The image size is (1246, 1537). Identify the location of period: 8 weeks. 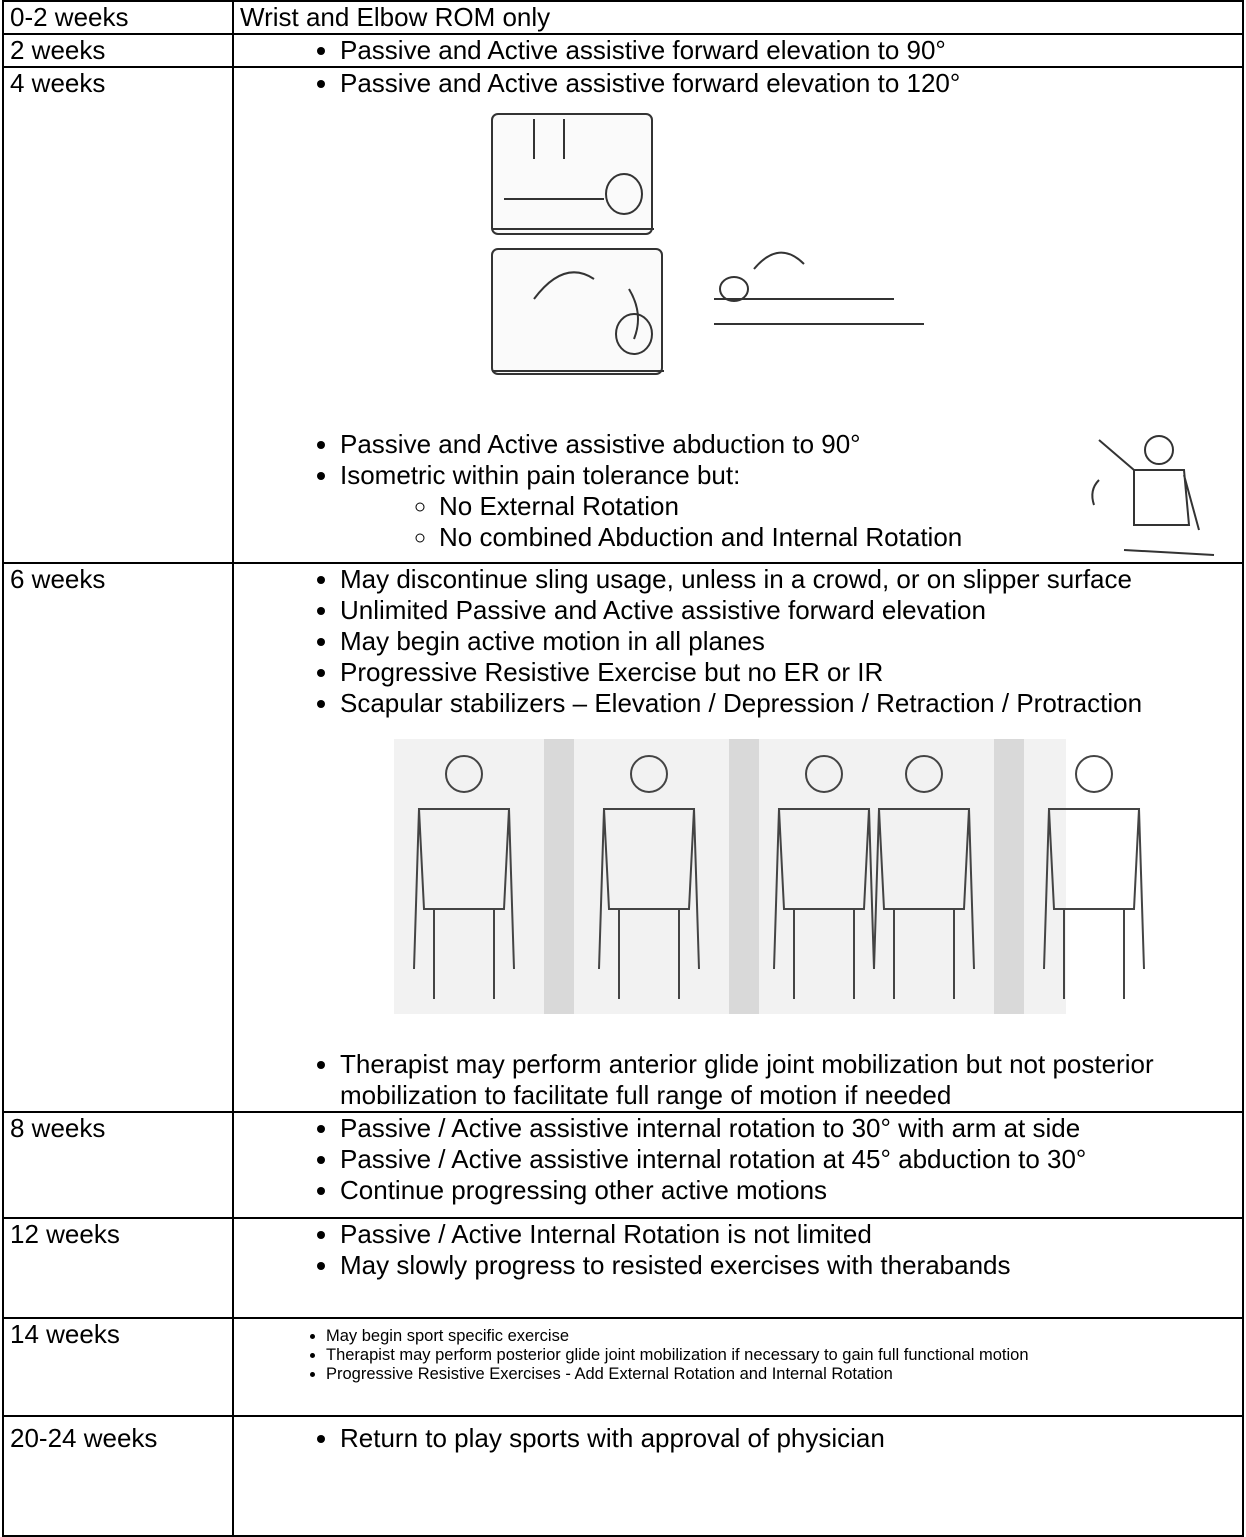
(118, 1165).